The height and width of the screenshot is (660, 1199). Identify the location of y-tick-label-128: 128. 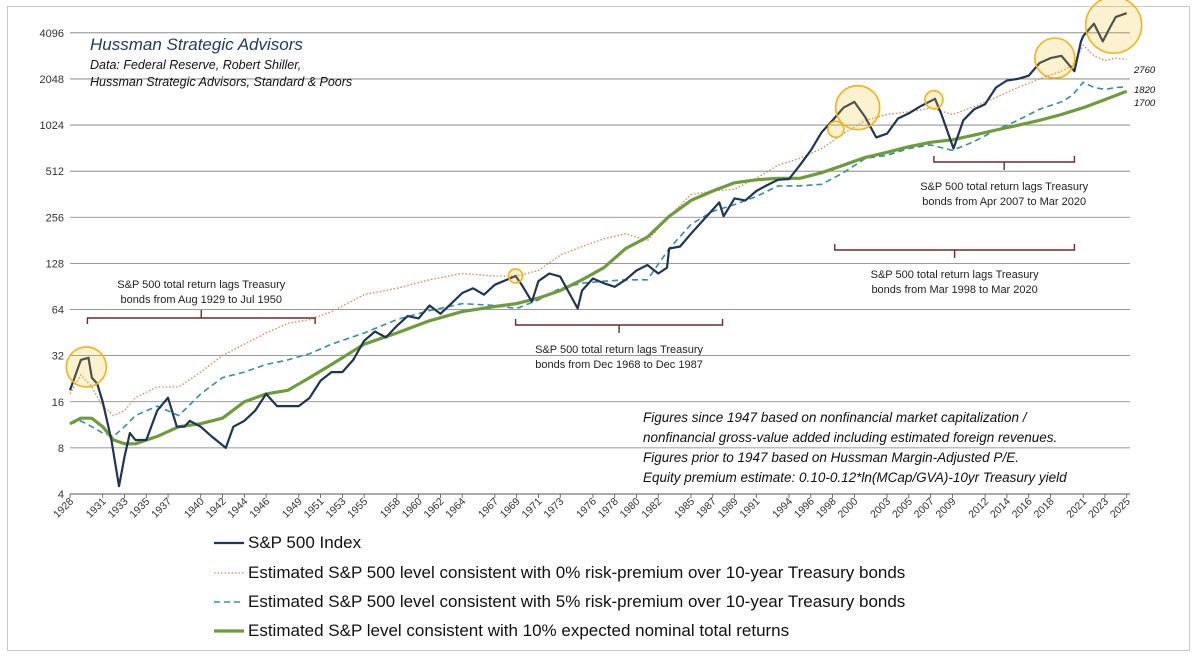
(55, 264).